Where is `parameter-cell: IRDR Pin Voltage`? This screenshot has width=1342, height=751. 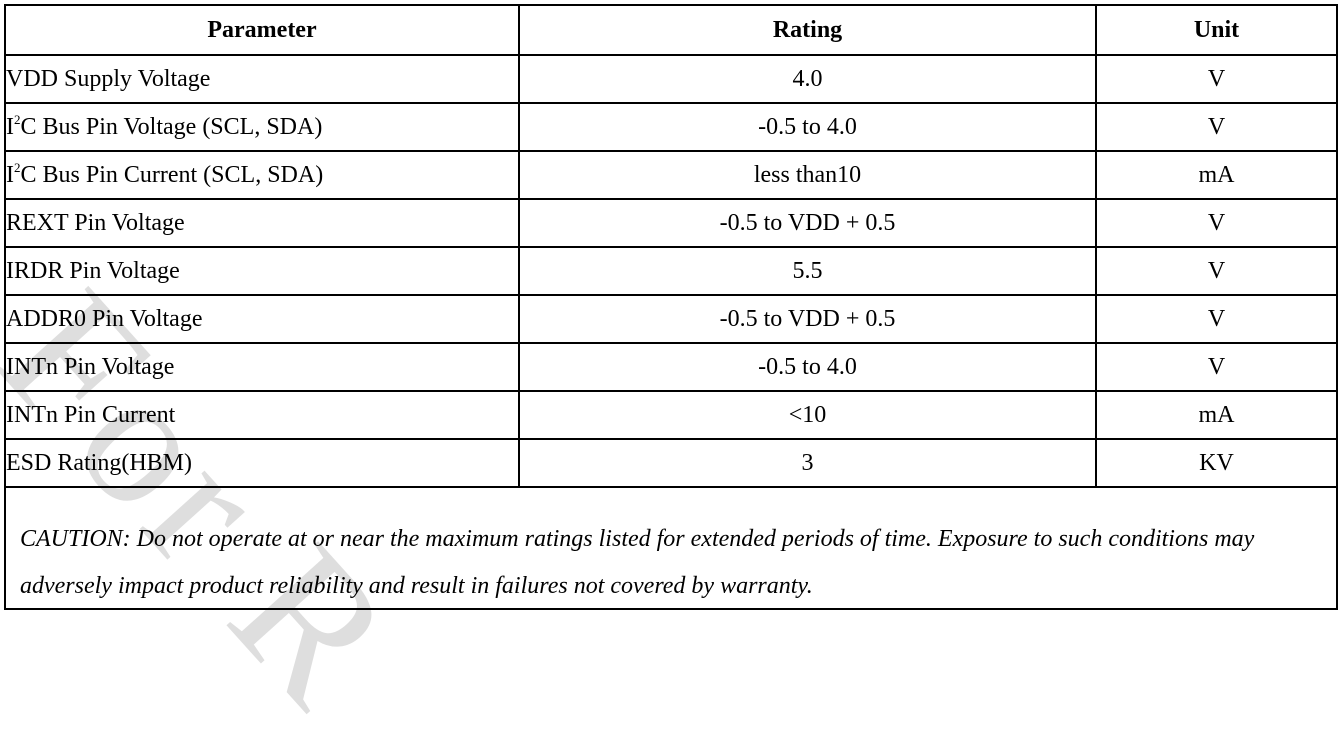
parameter-cell: IRDR Pin Voltage is located at coordinates (263, 271).